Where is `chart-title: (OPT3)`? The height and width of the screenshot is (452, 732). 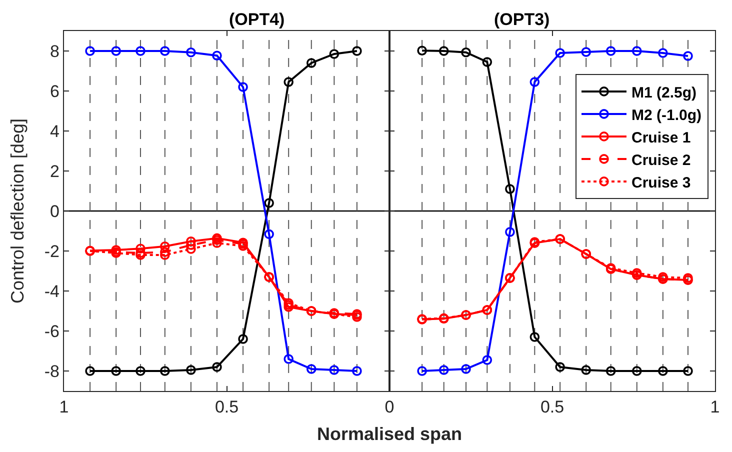 chart-title: (OPT3) is located at coordinates (522, 19).